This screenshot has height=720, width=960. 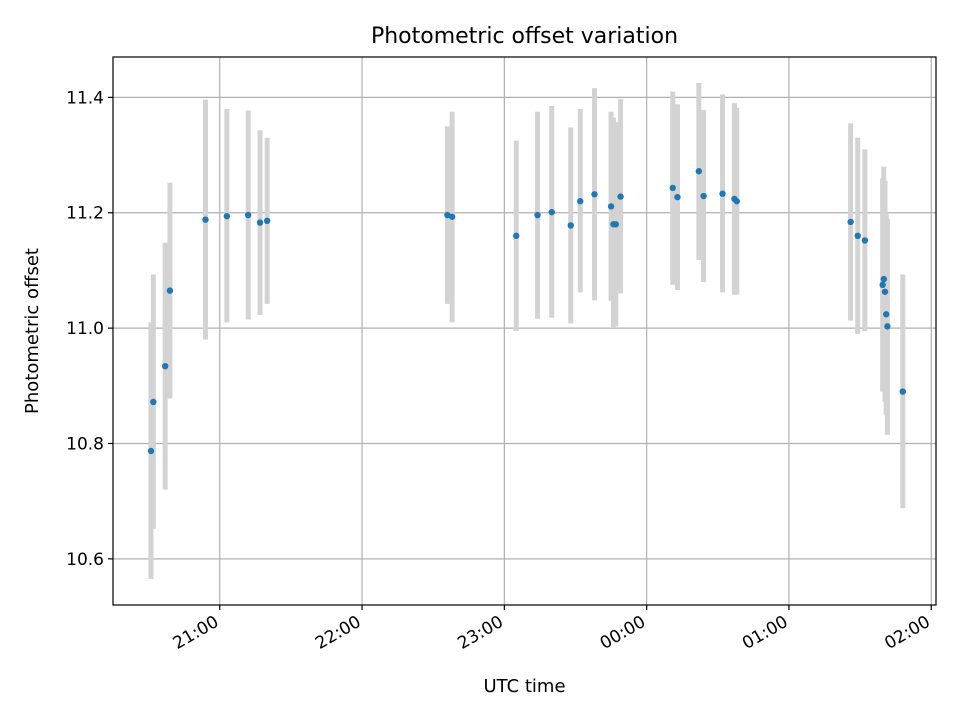 What do you see at coordinates (85, 560) in the screenshot?
I see `y-tick-label: 10.6` at bounding box center [85, 560].